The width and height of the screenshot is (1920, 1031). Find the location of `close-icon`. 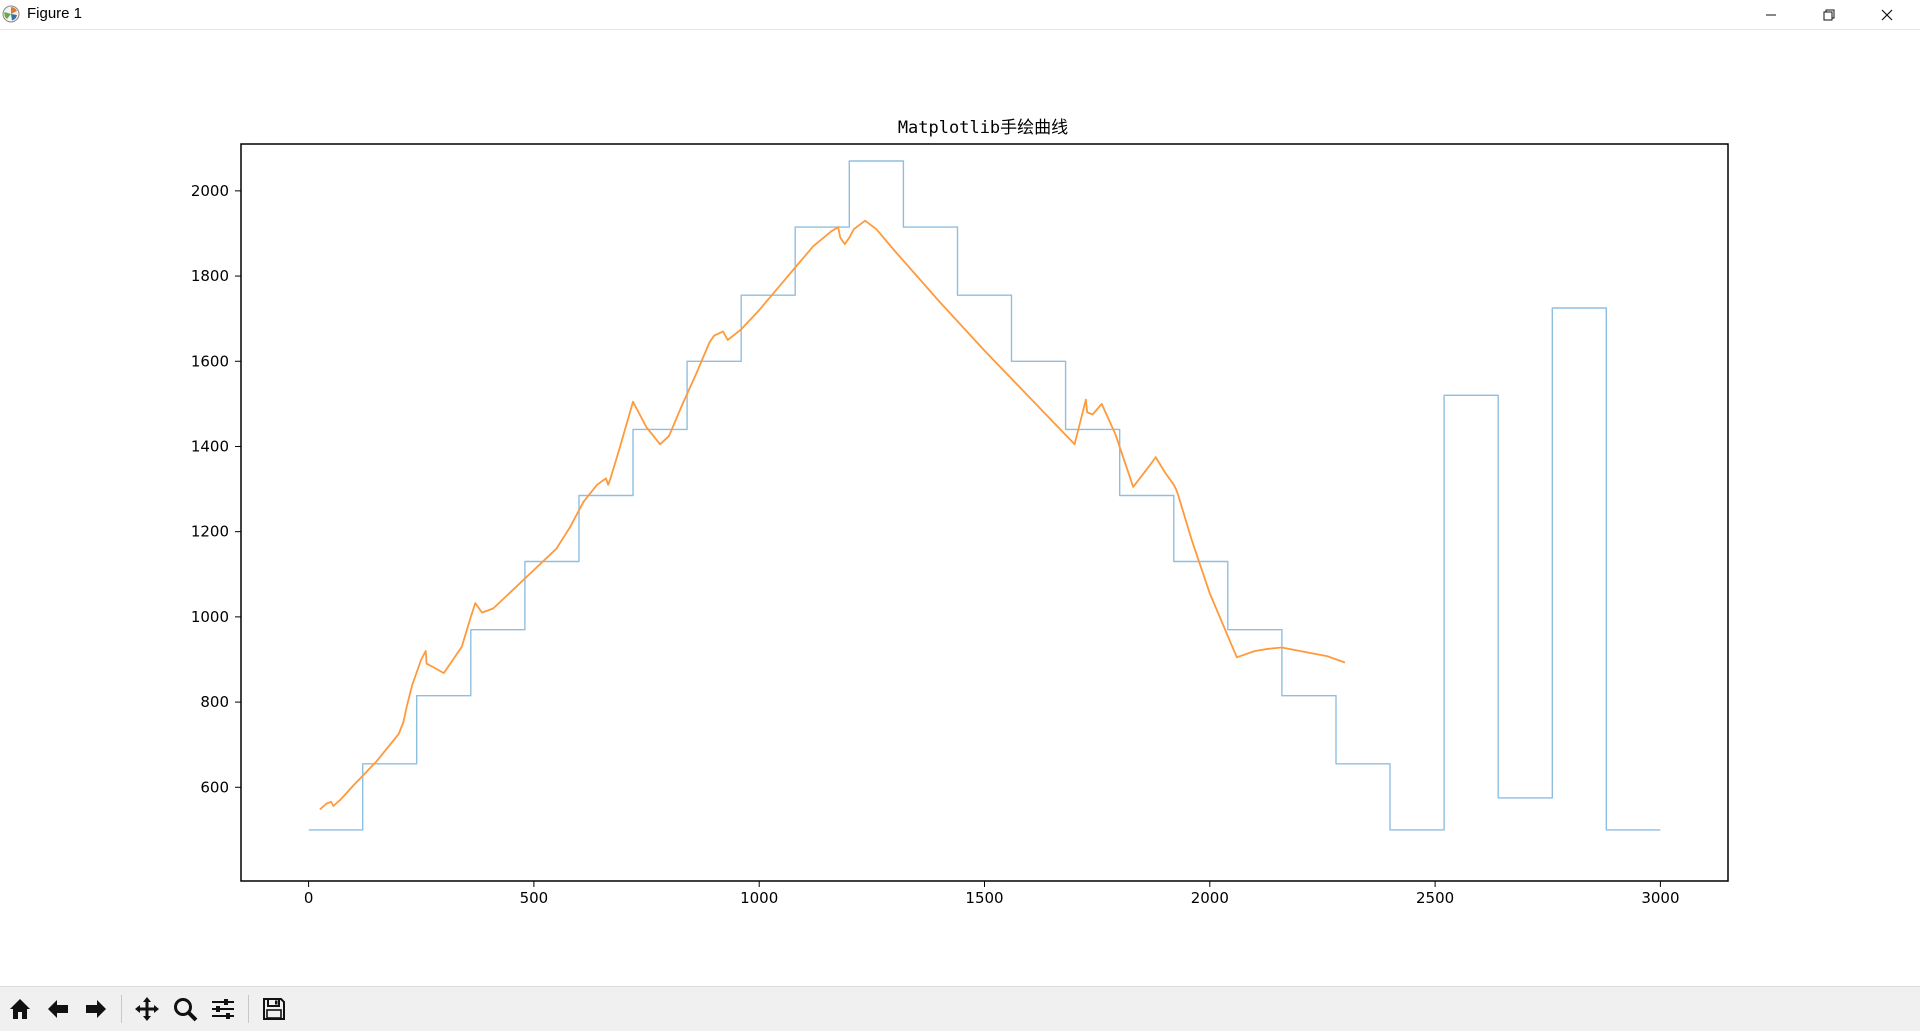

close-icon is located at coordinates (1887, 14).